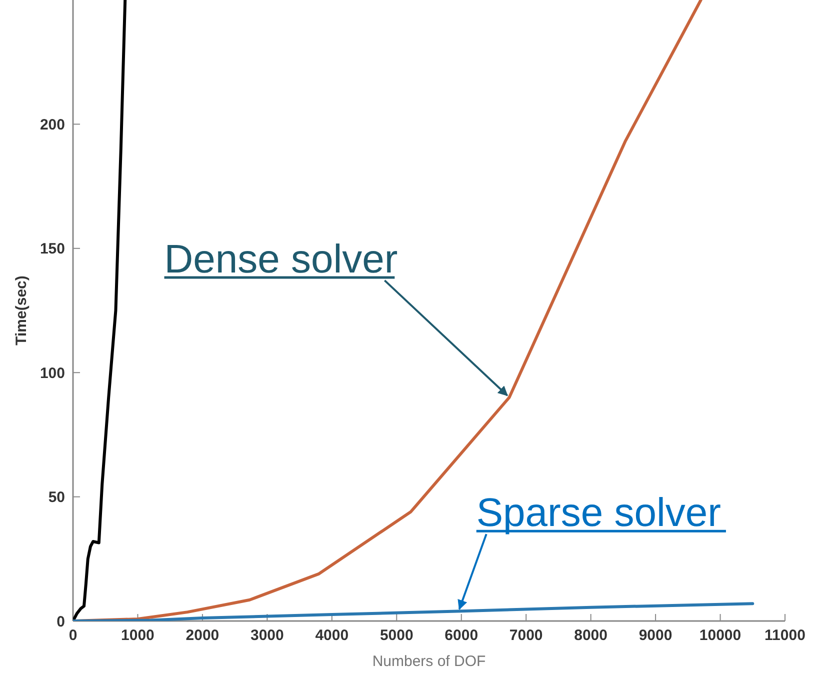 The height and width of the screenshot is (674, 833). Describe the element at coordinates (461, 635) in the screenshot. I see `x-tick-label: 6000` at that location.